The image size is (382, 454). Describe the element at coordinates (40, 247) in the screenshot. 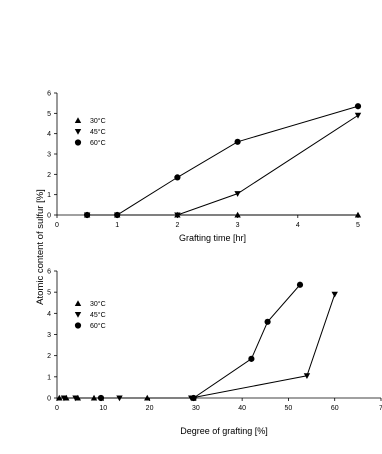

I see `shared-y-axis-label: Atomic content of sulfur [%]` at that location.